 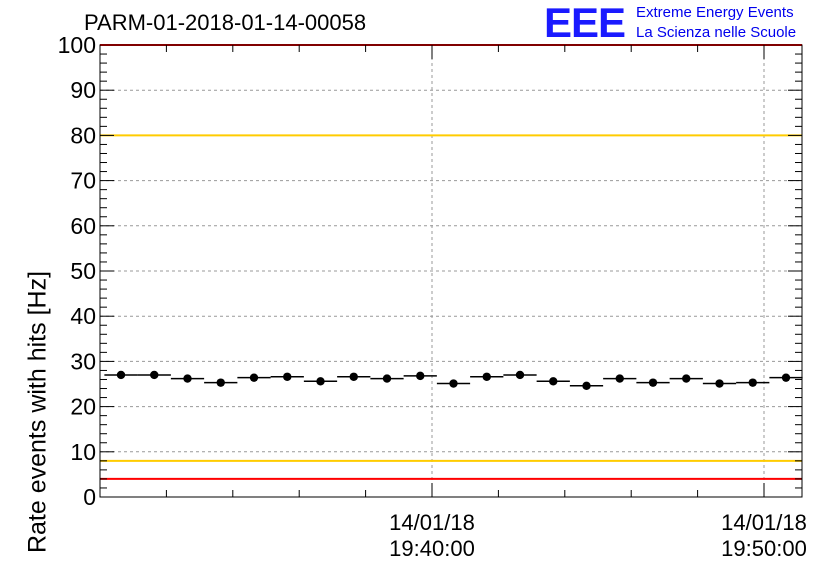 I want to click on y-tick-label: 40, so click(x=83, y=316).